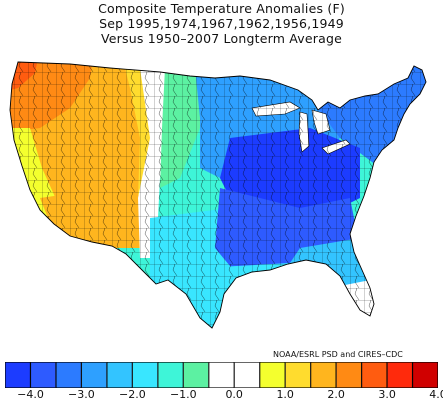  I want to click on legend-colorbar, so click(221, 375).